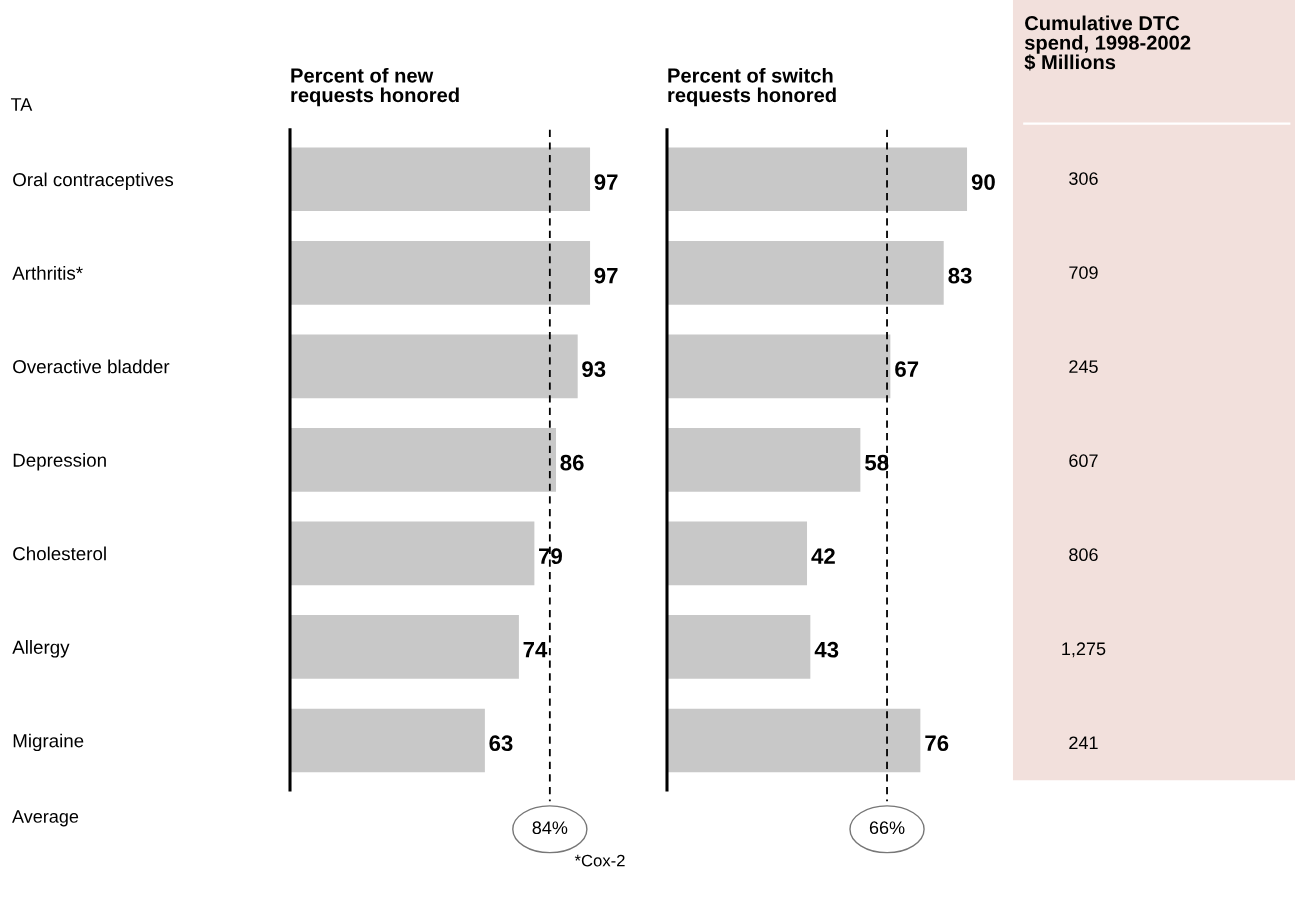 Image resolution: width=1304 pixels, height=917 pixels. I want to click on data-label: 67, so click(907, 369).